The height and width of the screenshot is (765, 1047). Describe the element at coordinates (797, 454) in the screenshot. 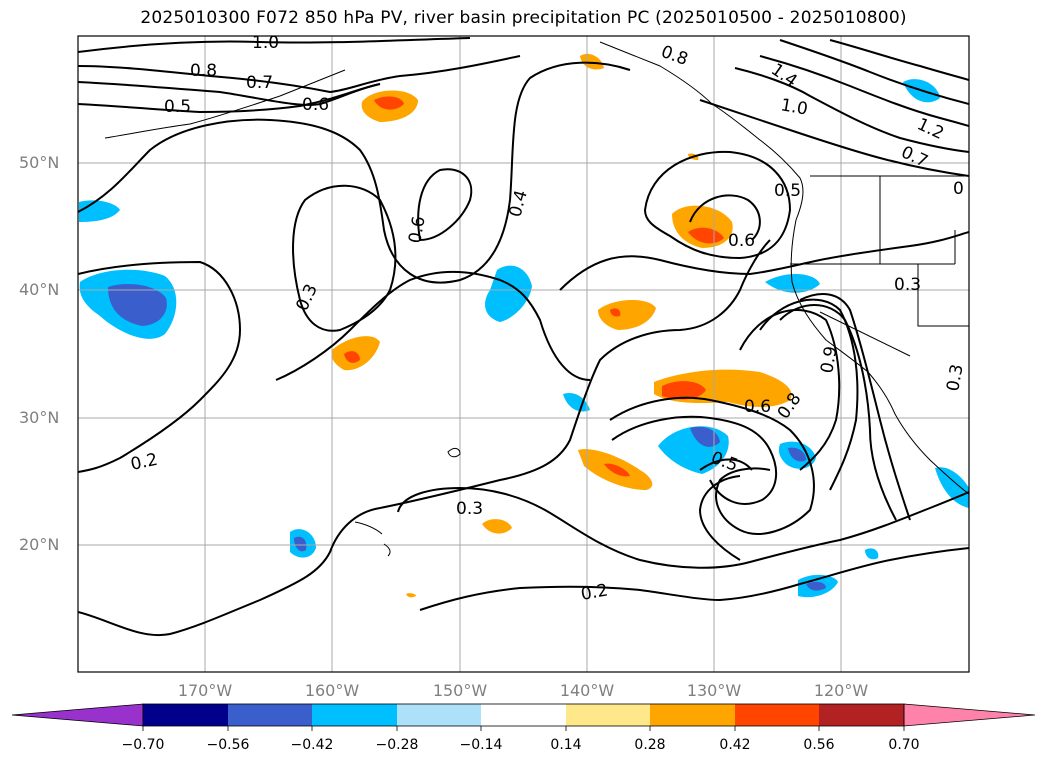

I see `neg-anomaly-123w-27n-core` at that location.